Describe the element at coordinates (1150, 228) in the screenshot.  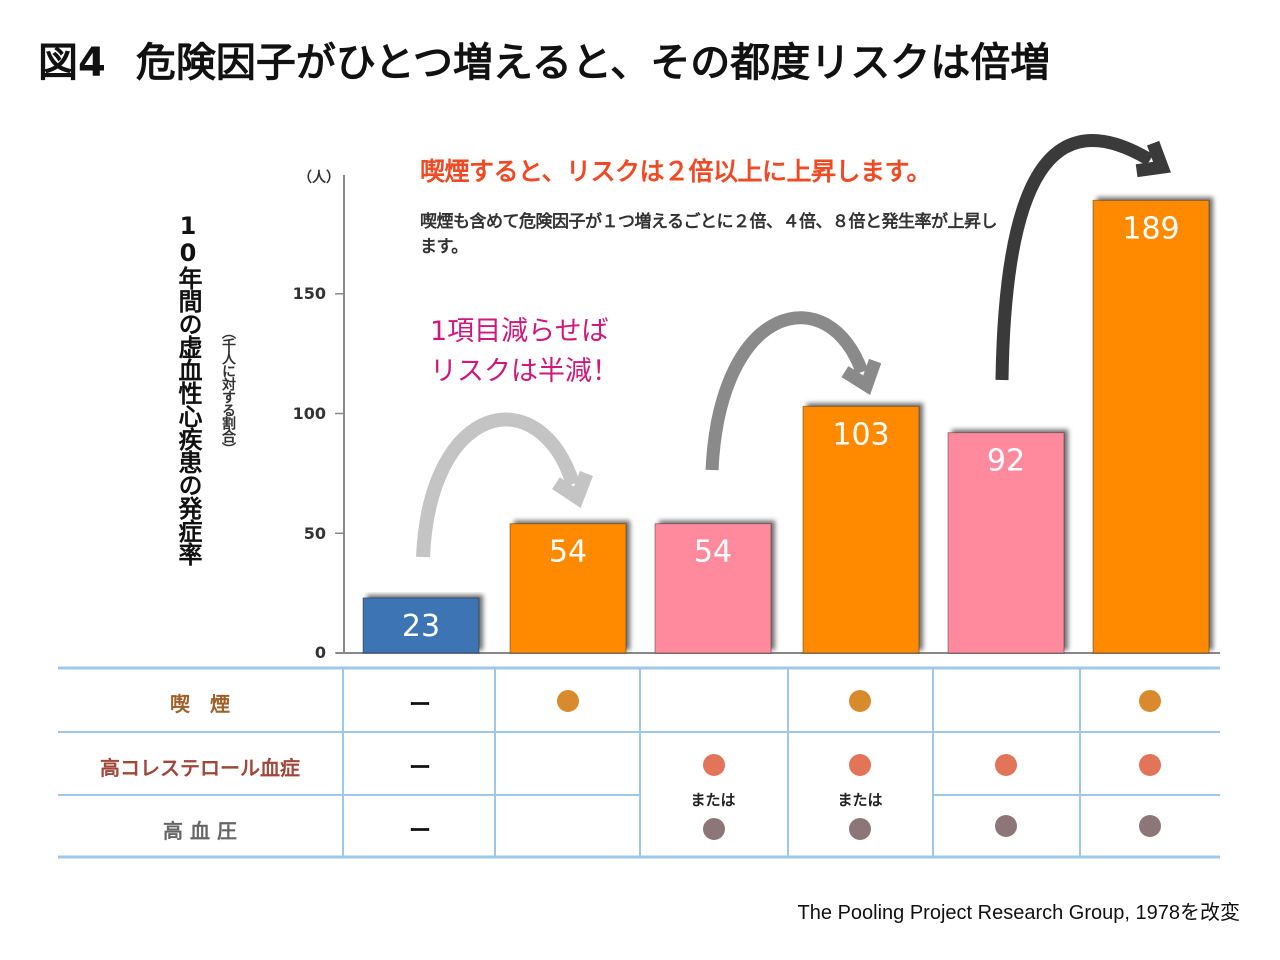
I see `bar-value-label: 189` at that location.